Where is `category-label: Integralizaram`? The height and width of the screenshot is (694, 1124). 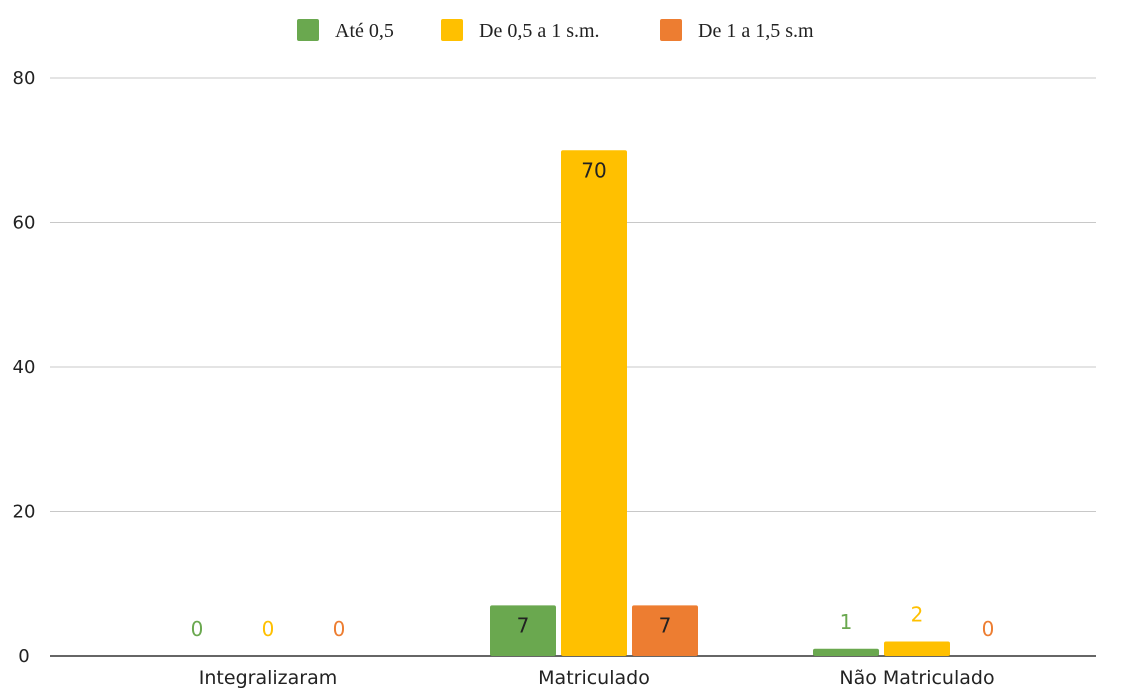 category-label: Integralizaram is located at coordinates (268, 678).